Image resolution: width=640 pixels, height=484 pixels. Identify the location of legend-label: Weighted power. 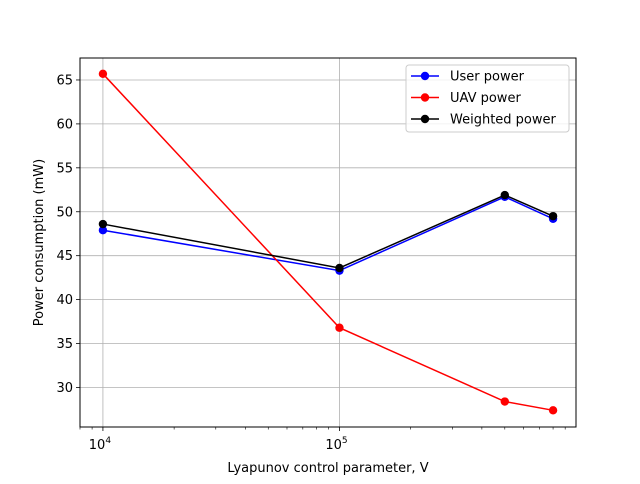
(503, 120).